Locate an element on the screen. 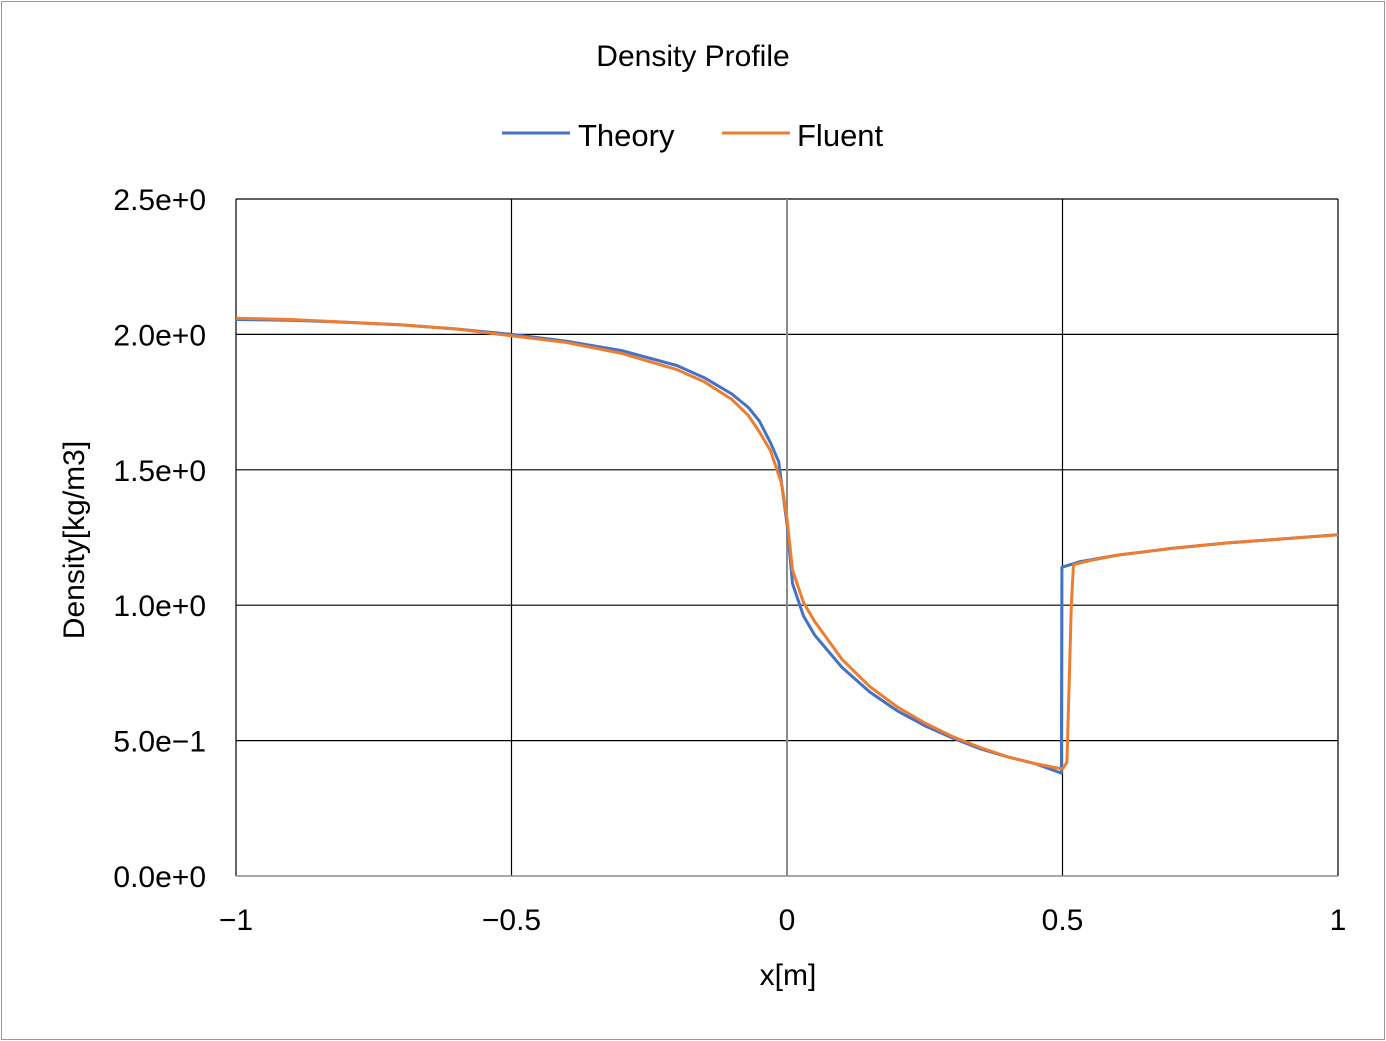 The width and height of the screenshot is (1386, 1041). y-tick-label: 2.5e+0 is located at coordinates (159, 200).